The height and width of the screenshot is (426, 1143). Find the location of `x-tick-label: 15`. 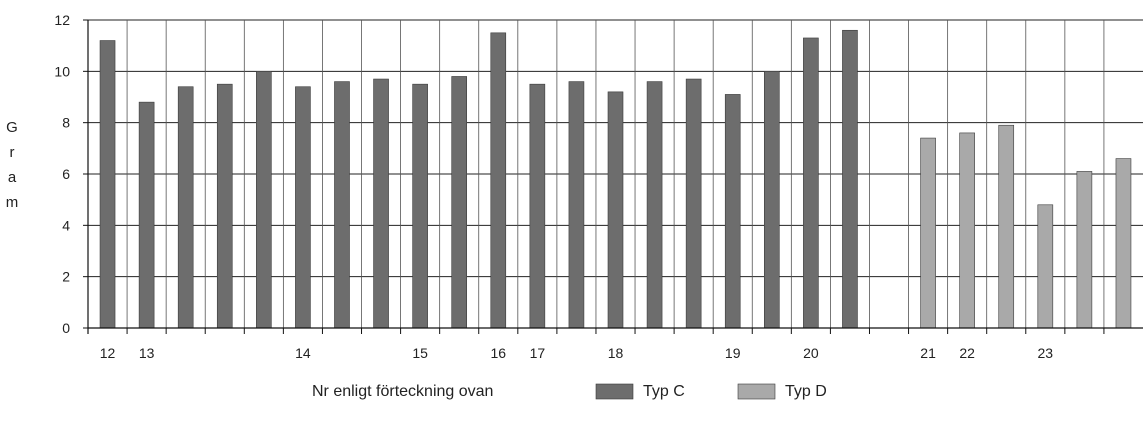

x-tick-label: 15 is located at coordinates (420, 353).